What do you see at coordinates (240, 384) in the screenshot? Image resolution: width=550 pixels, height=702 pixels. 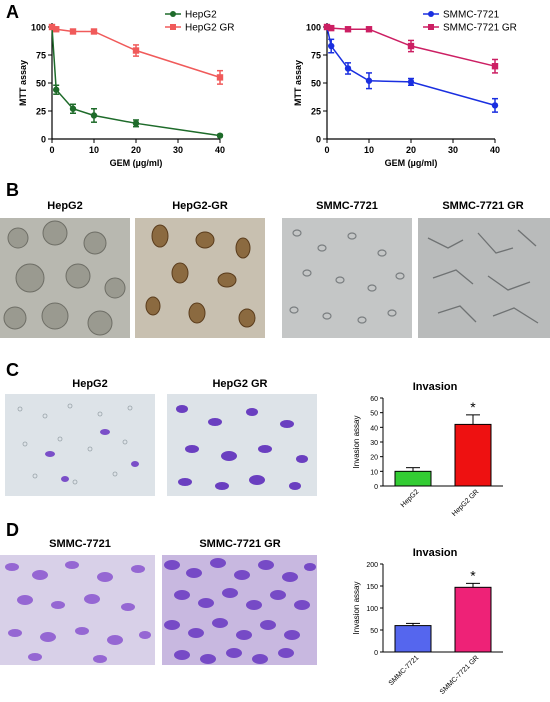 I see `photo-label-c-hepg2-gr: HepG2 GR` at bounding box center [240, 384].